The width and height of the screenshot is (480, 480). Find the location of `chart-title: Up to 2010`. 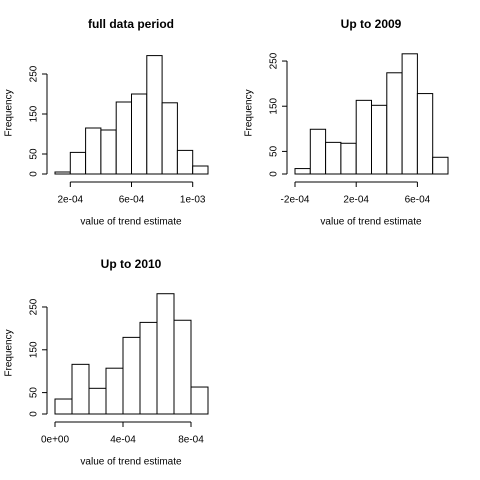

chart-title: Up to 2010 is located at coordinates (131, 264).